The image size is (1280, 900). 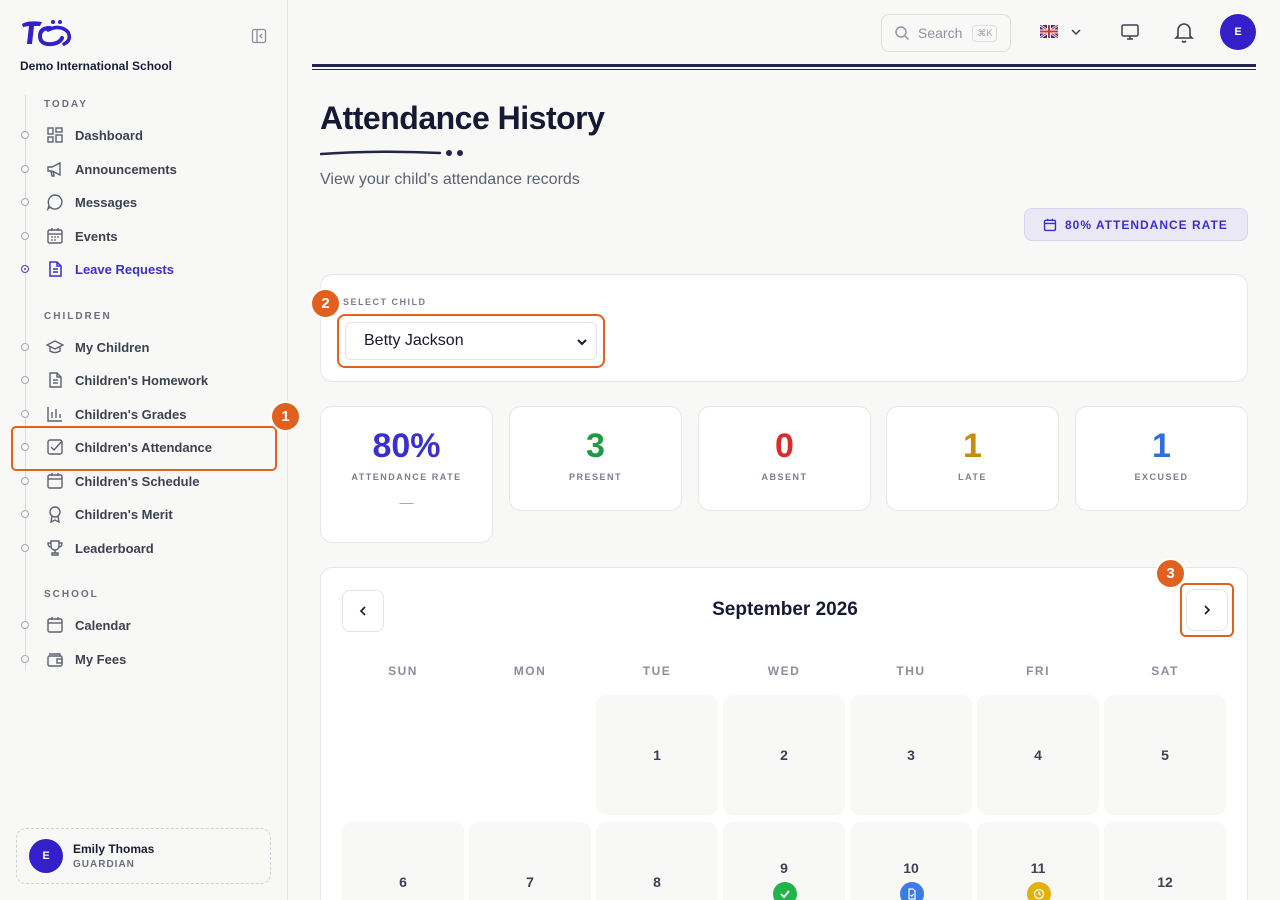 What do you see at coordinates (112, 347) in the screenshot?
I see `sidebar-item-label: My Children` at bounding box center [112, 347].